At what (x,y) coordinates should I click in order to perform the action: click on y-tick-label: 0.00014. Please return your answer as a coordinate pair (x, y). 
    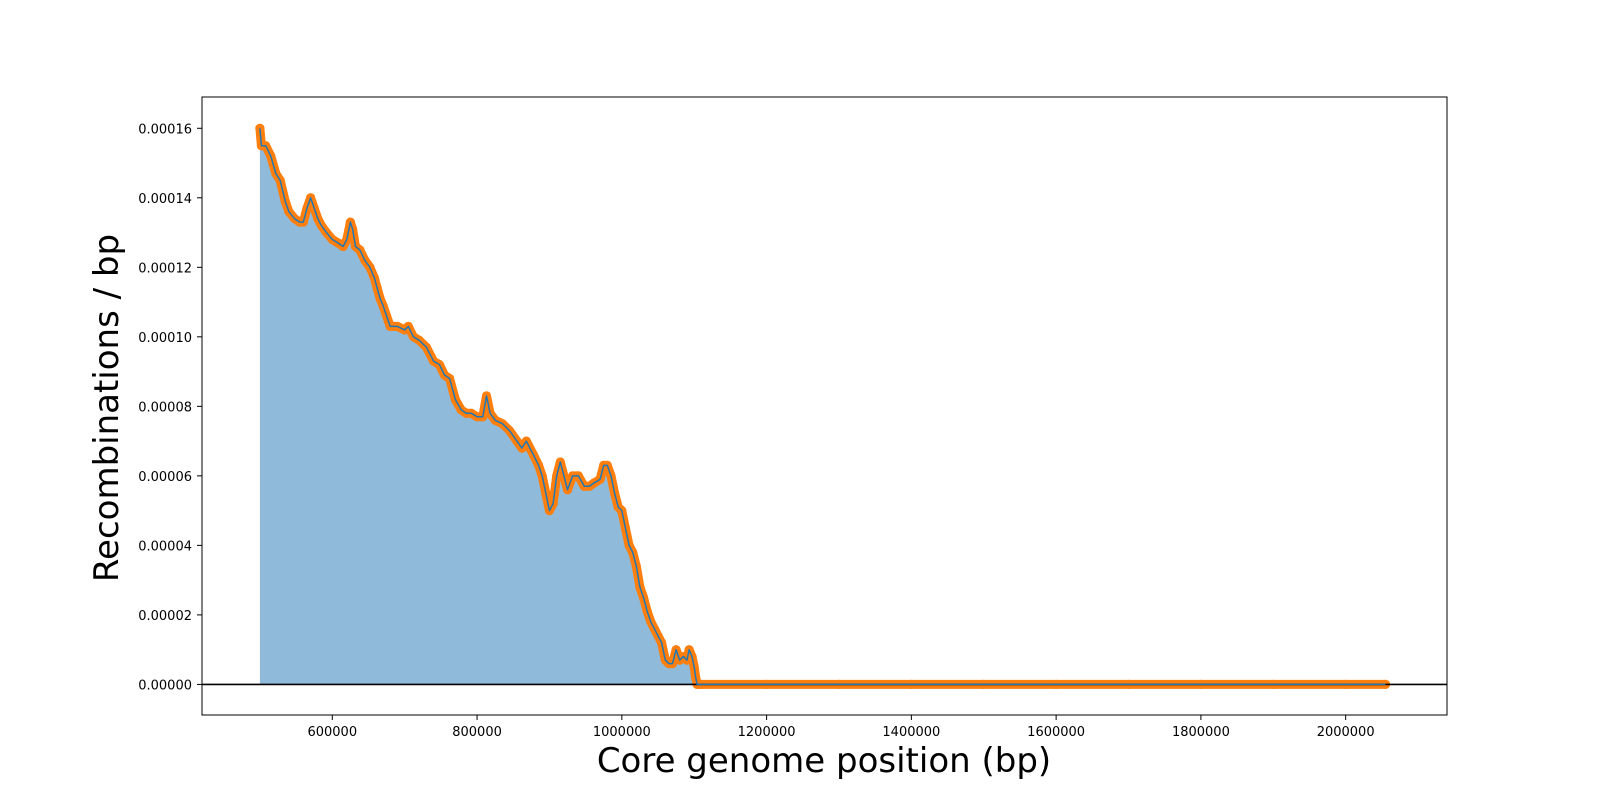
    Looking at the image, I should click on (165, 199).